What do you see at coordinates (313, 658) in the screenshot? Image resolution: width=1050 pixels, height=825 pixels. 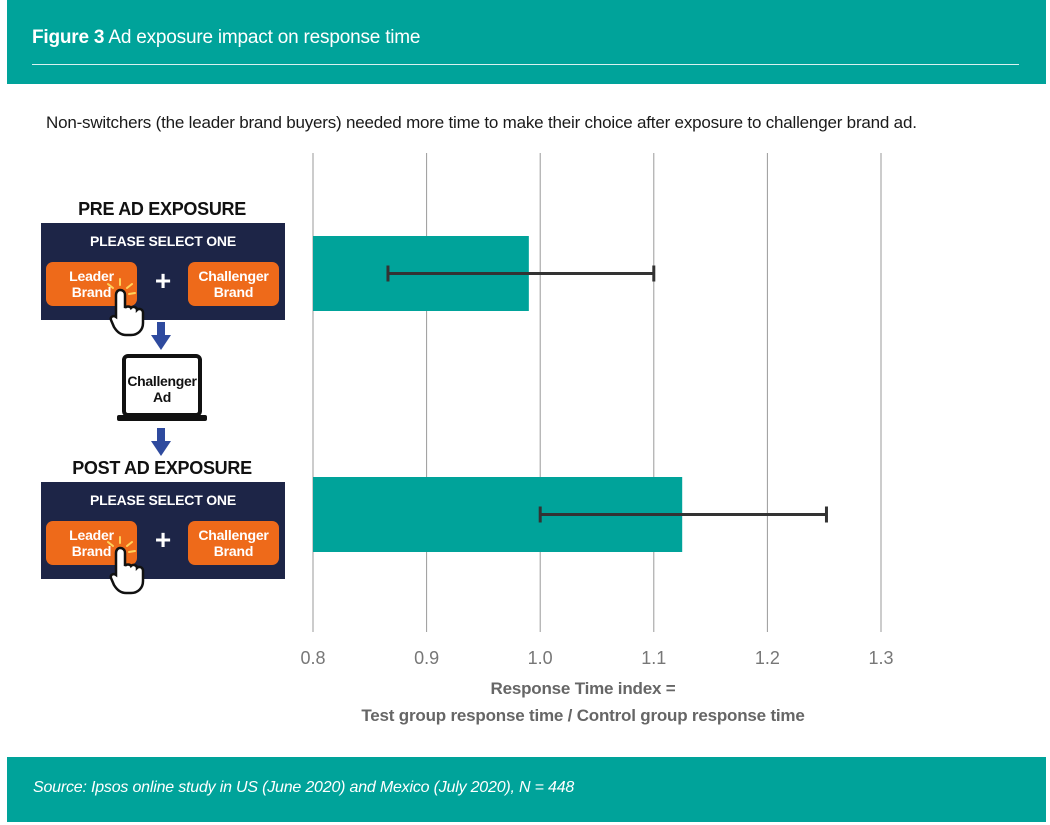 I see `x-tick-label: 0.8` at bounding box center [313, 658].